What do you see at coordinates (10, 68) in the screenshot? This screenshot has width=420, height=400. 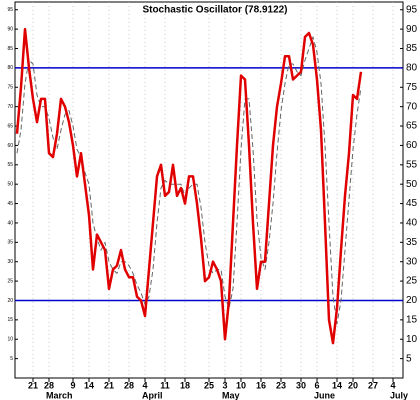 I see `y-tick-label-left: 80` at bounding box center [10, 68].